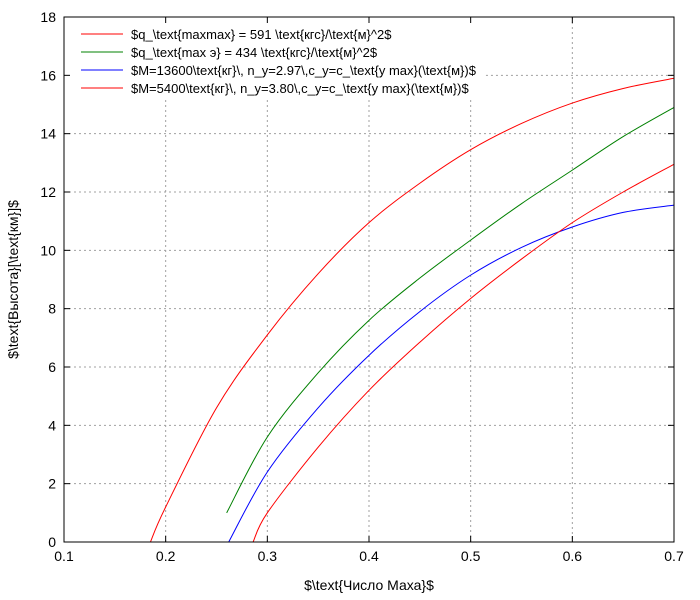 Image resolution: width=700 pixels, height=600 pixels. I want to click on y-tick-label: 14, so click(48, 134).